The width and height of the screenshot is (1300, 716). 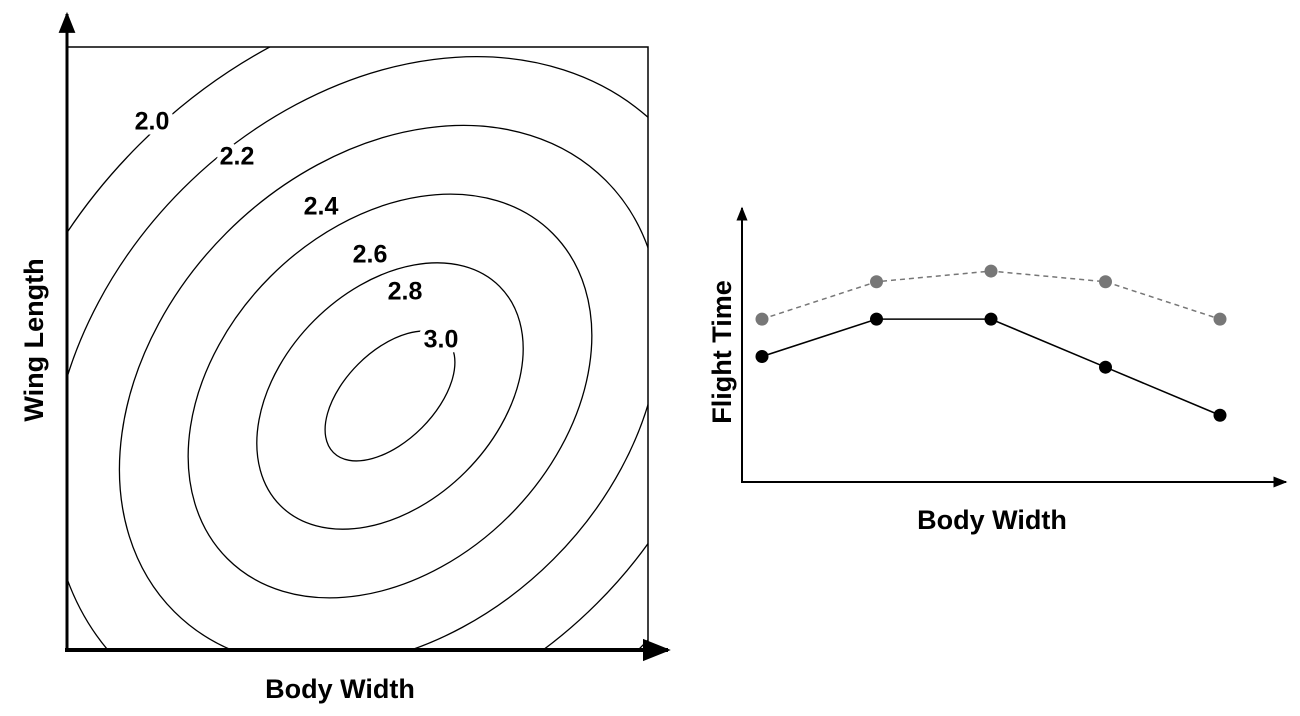 I want to click on contour-label: 2.6, so click(x=370, y=255).